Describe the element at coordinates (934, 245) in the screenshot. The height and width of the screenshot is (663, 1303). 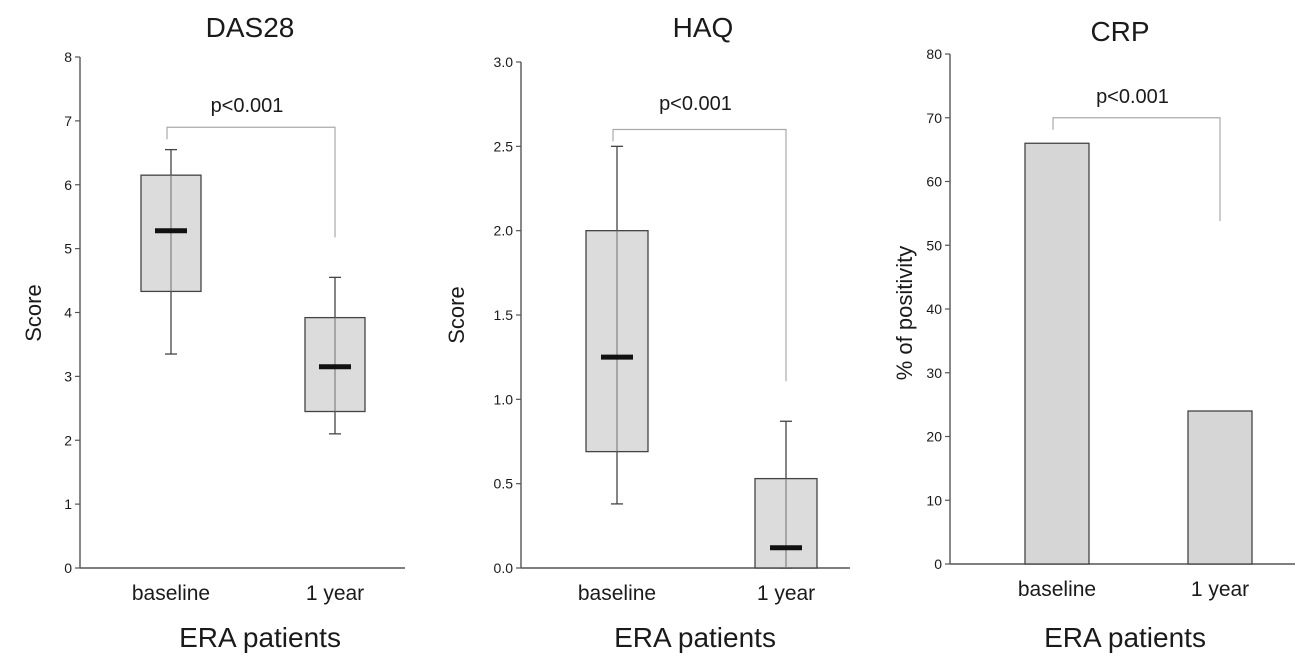
I see `y-tick-label: 50` at that location.